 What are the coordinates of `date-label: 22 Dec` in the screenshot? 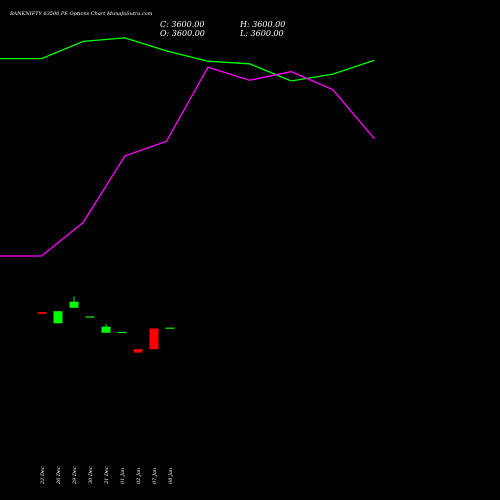 It's located at (43, 475).